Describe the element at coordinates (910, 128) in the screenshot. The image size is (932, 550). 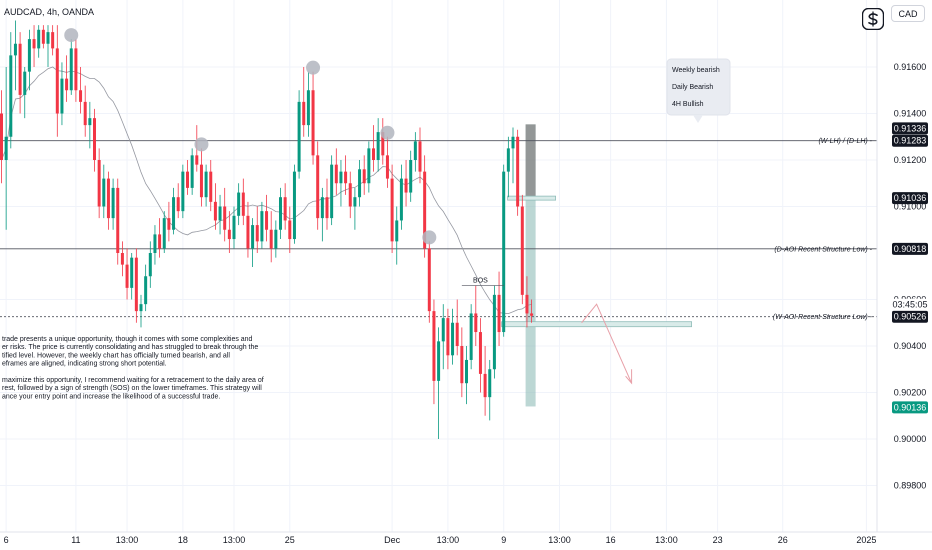
I see `price-label-text: 0.91336` at that location.